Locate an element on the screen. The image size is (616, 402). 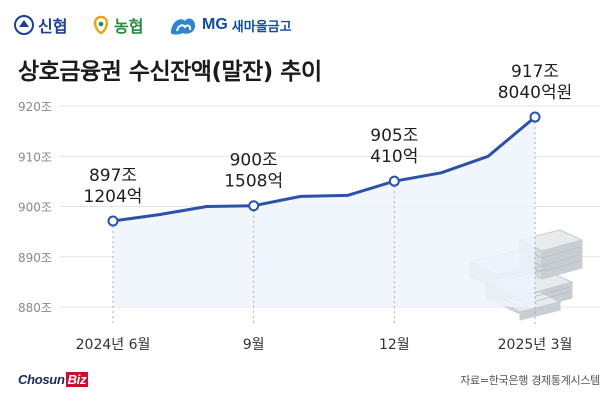
y-tick-label: 900조 is located at coordinates (35, 208).